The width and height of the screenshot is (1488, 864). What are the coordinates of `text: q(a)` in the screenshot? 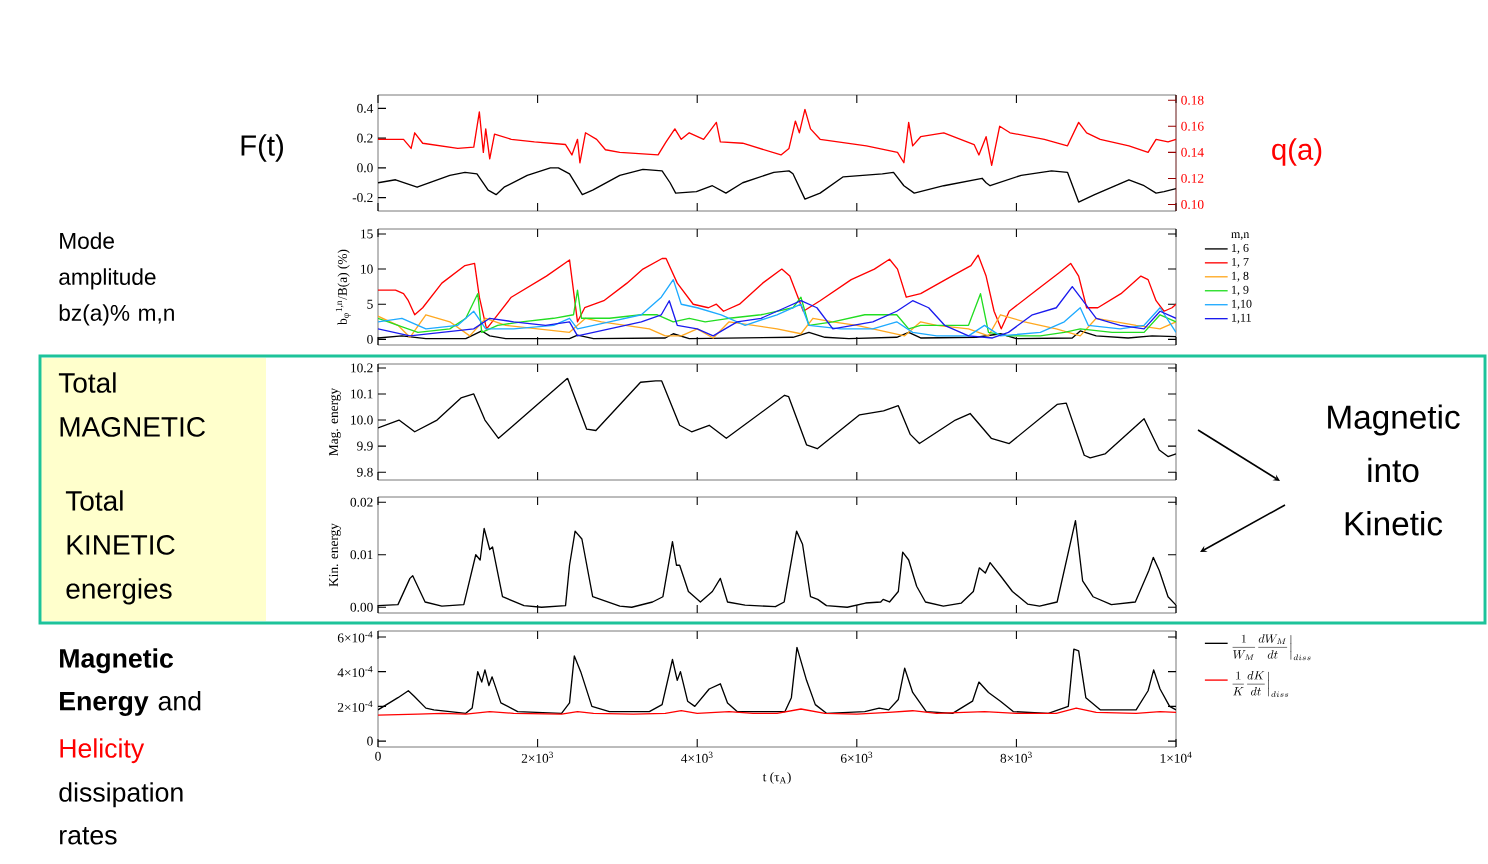 It's located at (1297, 152).